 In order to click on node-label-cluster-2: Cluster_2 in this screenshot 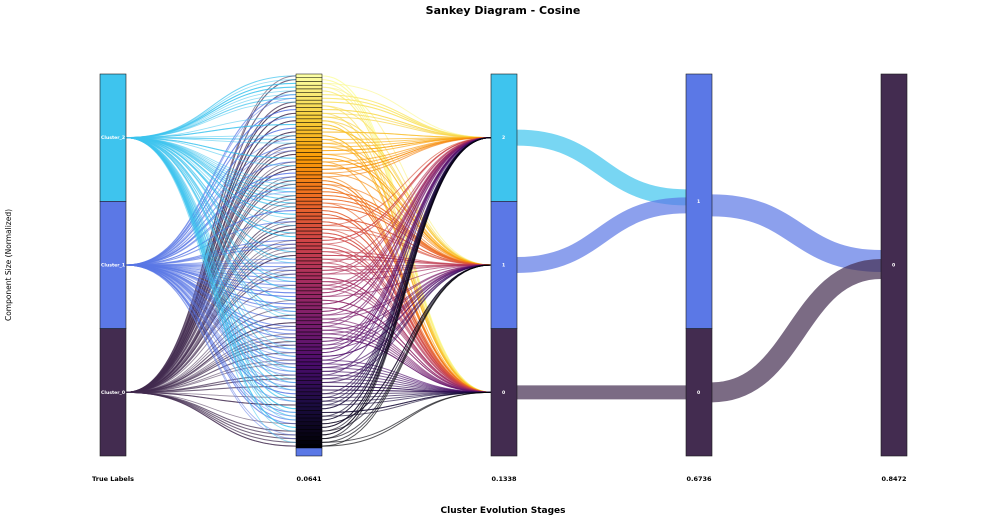, I will do `click(113, 138)`.